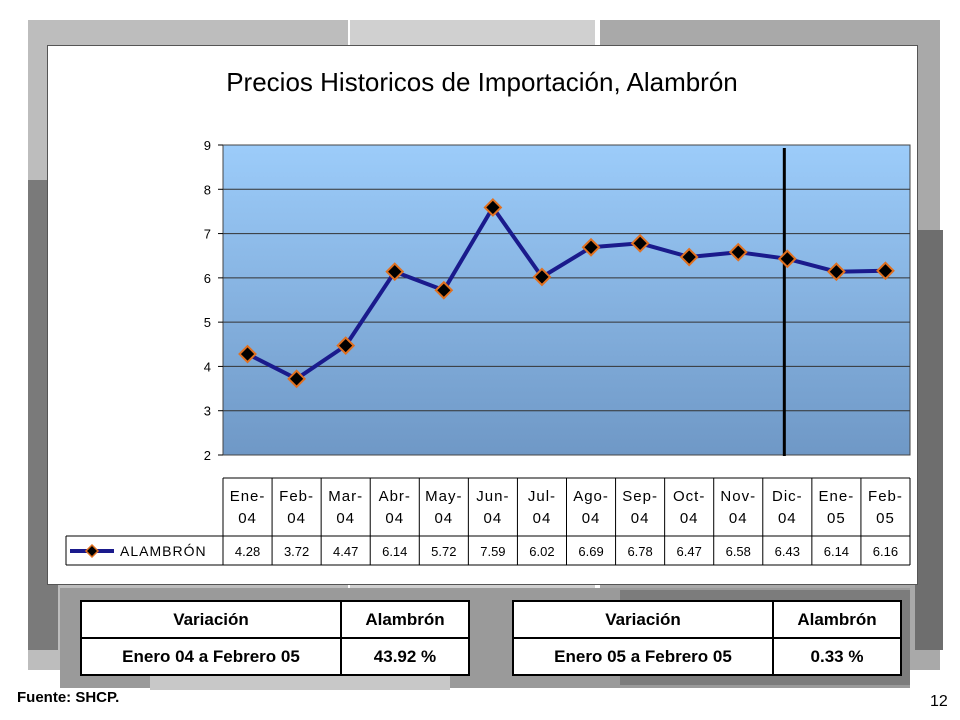  What do you see at coordinates (837, 656) in the screenshot?
I see `variation-value: 0.33 %` at bounding box center [837, 656].